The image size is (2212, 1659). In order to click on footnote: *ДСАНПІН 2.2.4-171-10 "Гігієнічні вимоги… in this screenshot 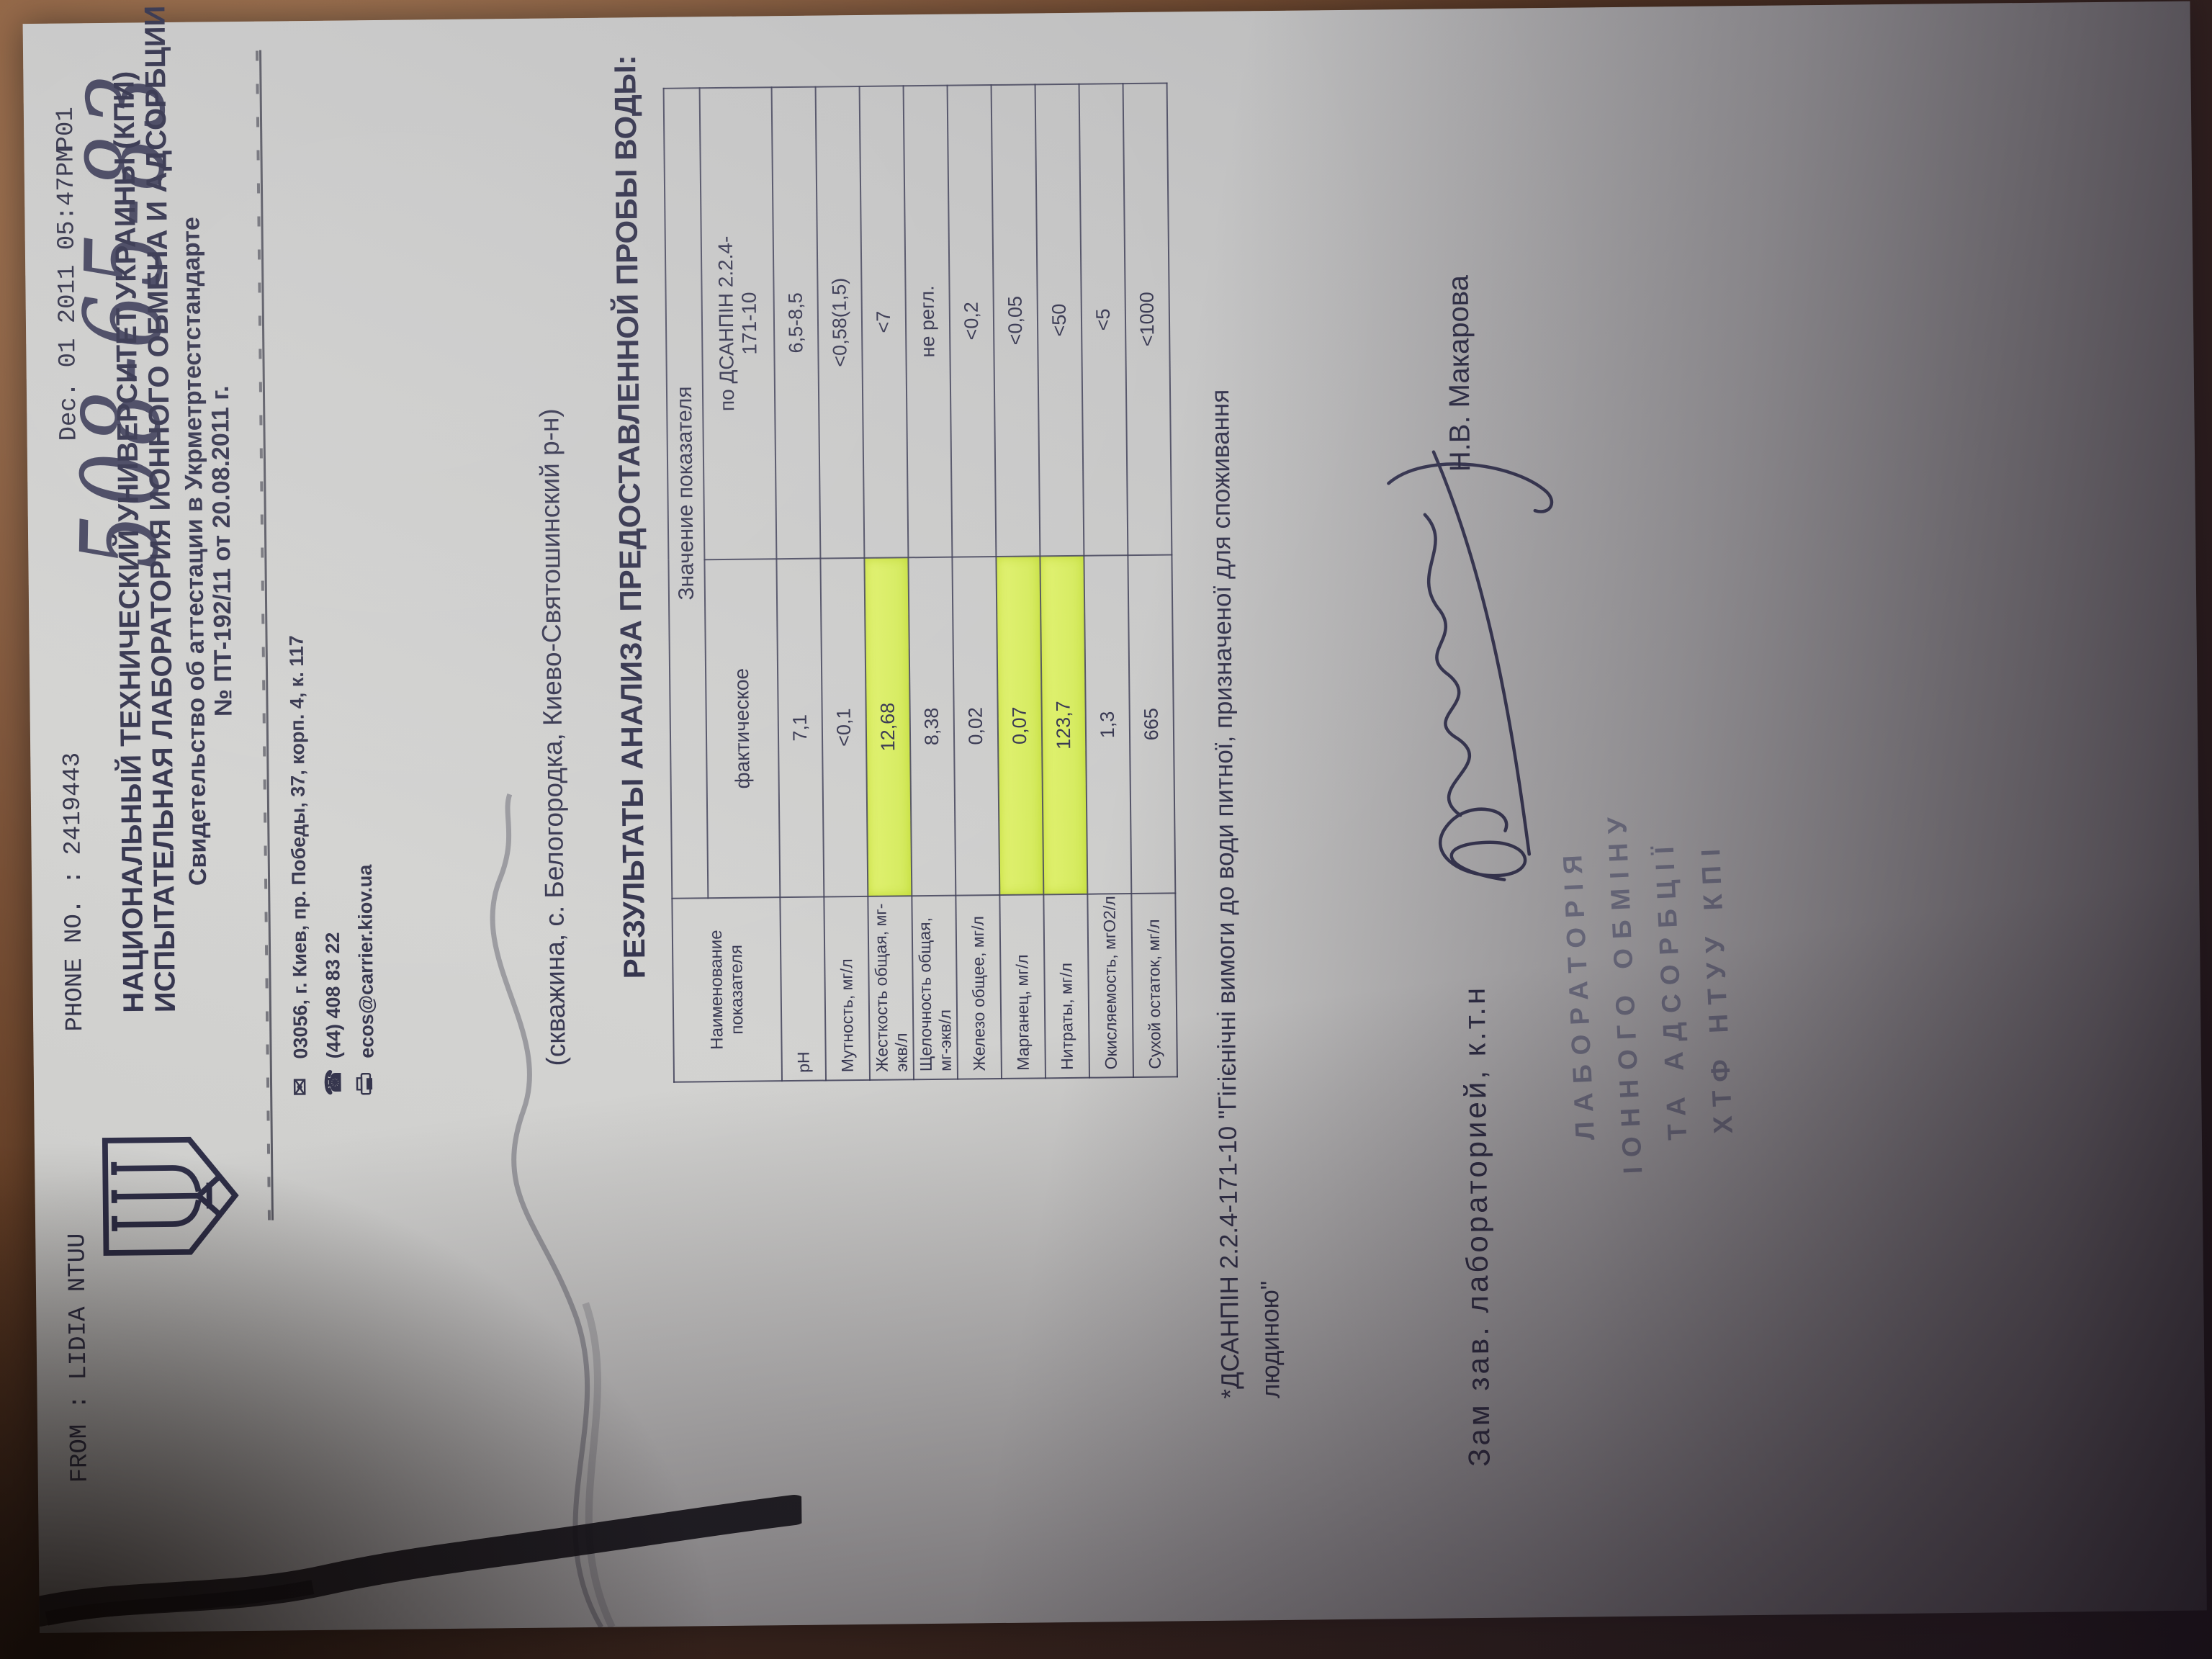, I will do `click(1246, 894)`.